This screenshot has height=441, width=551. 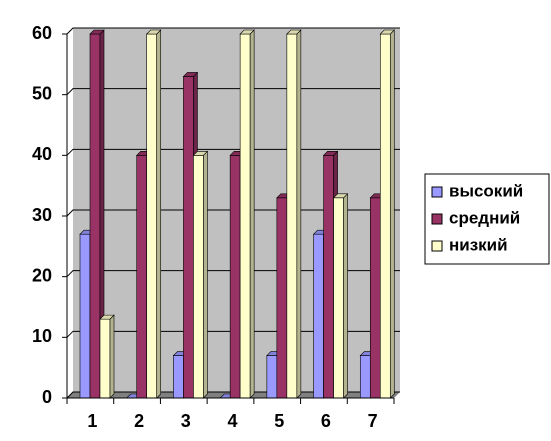 What do you see at coordinates (42, 215) in the screenshot?
I see `y-tick-label: 30` at bounding box center [42, 215].